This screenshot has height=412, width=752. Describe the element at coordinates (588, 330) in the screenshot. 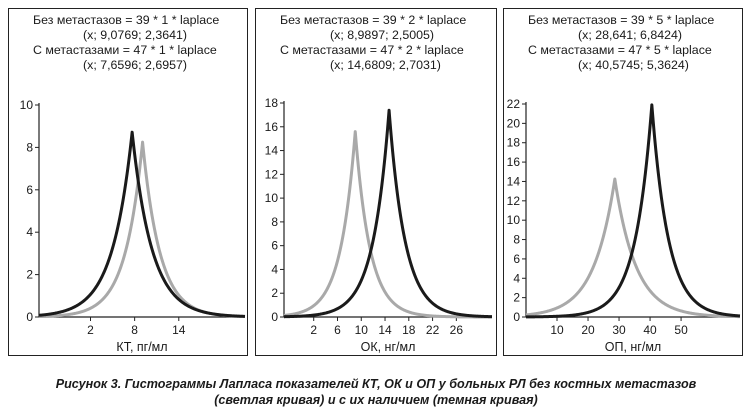

I see `x-tick-label: 20` at that location.